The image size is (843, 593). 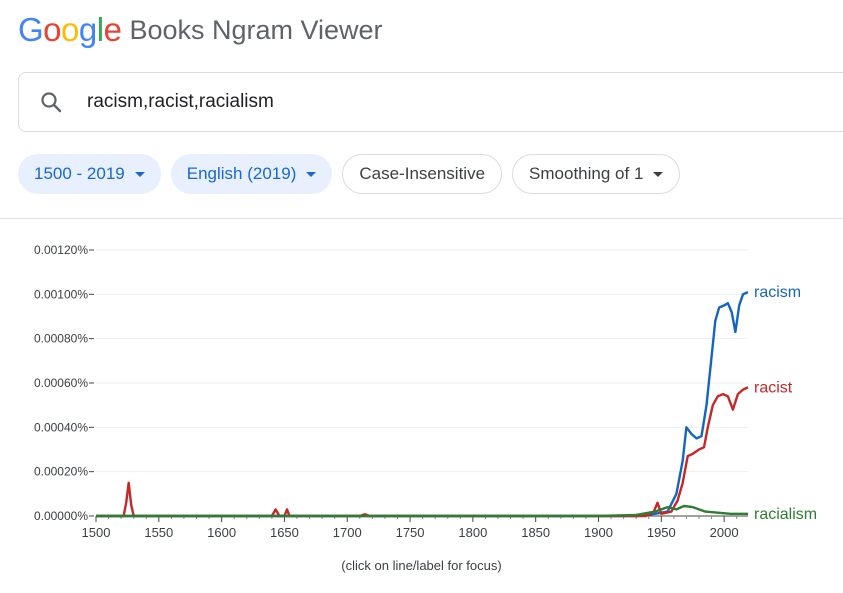 I want to click on focus-hint: (click on line/label for focus), so click(x=421, y=565).